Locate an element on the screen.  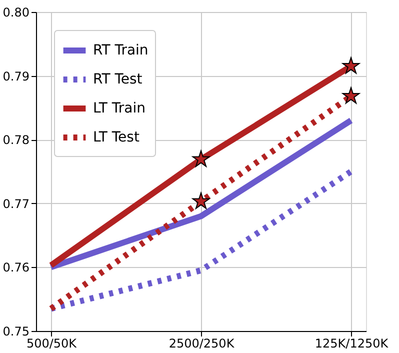
y-tick-label: 0.78 is located at coordinates (16, 140).